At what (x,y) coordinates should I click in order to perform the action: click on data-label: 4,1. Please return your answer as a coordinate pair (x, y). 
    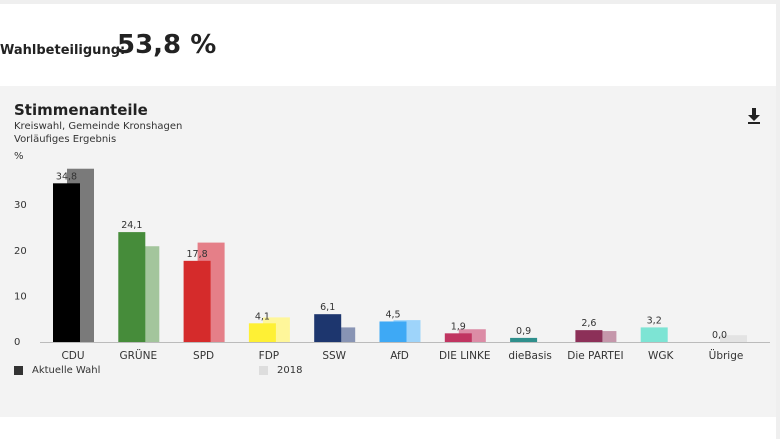
    Looking at the image, I should click on (262, 316).